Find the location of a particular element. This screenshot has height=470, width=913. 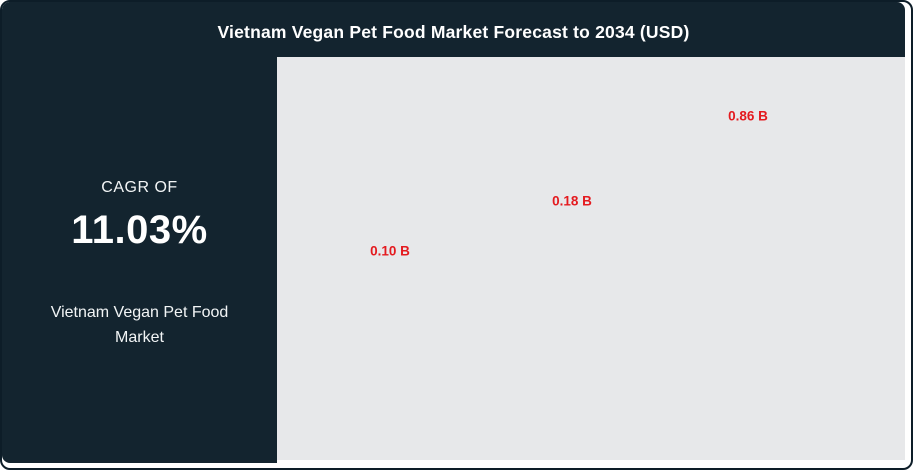

cagr-label: CAGR OF is located at coordinates (139, 187).